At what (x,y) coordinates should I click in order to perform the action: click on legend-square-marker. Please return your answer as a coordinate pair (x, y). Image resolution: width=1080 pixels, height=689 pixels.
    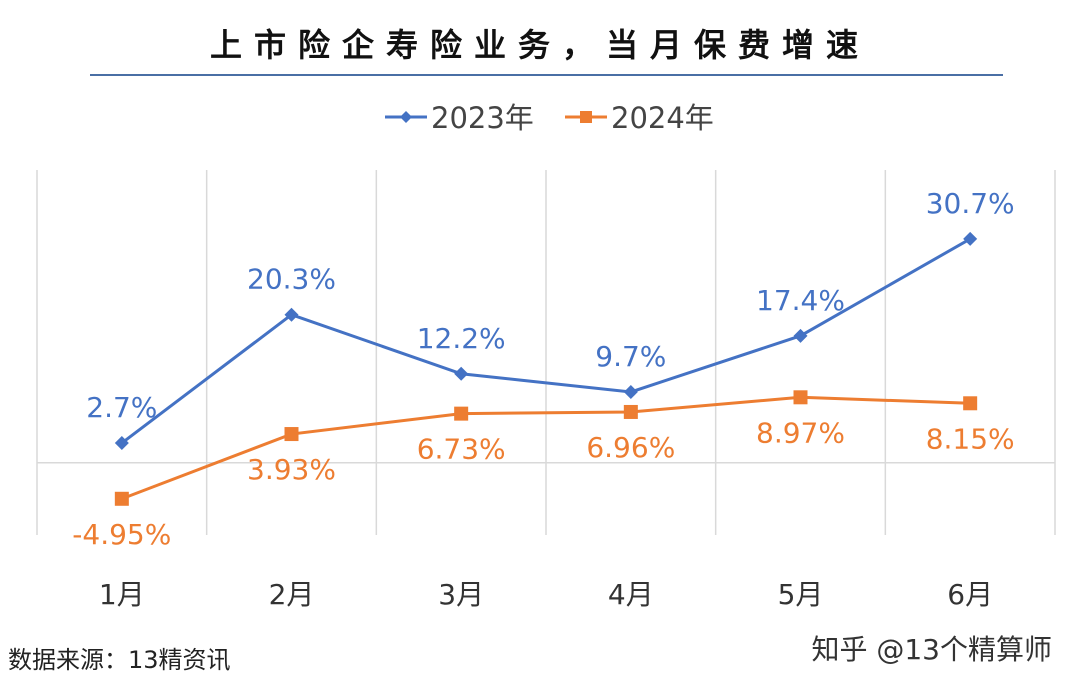
    Looking at the image, I should click on (586, 117).